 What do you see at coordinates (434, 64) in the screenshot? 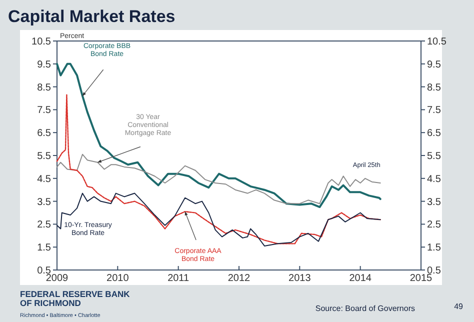
I see `y2-tick-label: 9.5` at bounding box center [434, 64].